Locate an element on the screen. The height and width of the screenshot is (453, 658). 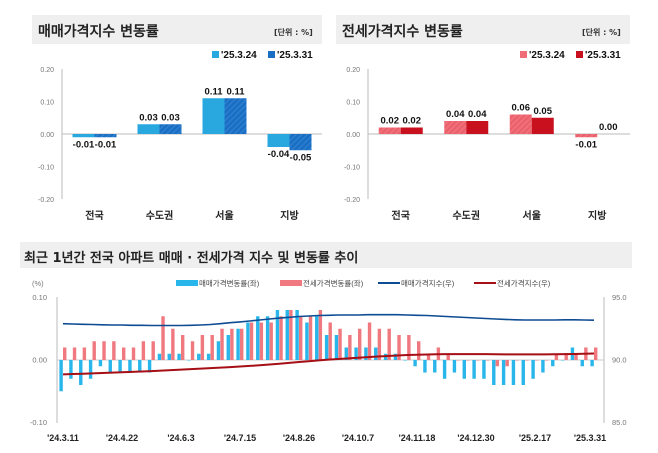
jeonse-chart-title: 전세가격지수 변동률 is located at coordinates (402, 32).